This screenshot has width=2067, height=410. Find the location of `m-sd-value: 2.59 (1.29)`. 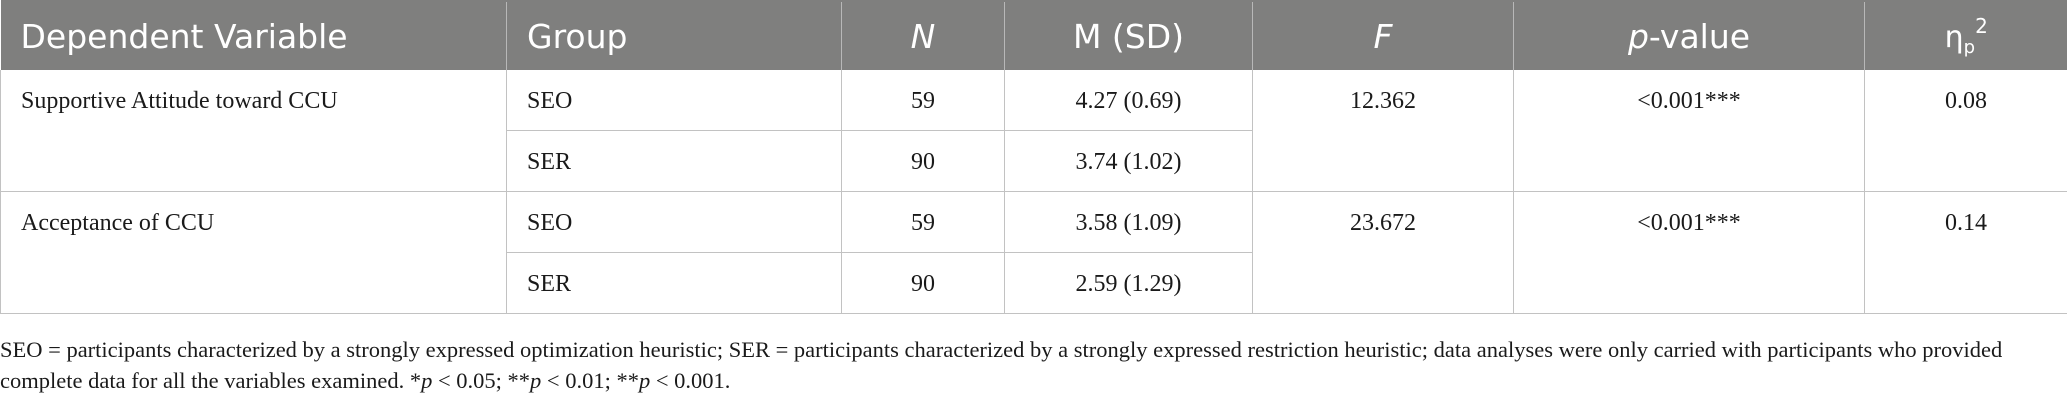

m-sd-value: 2.59 (1.29) is located at coordinates (1128, 284).